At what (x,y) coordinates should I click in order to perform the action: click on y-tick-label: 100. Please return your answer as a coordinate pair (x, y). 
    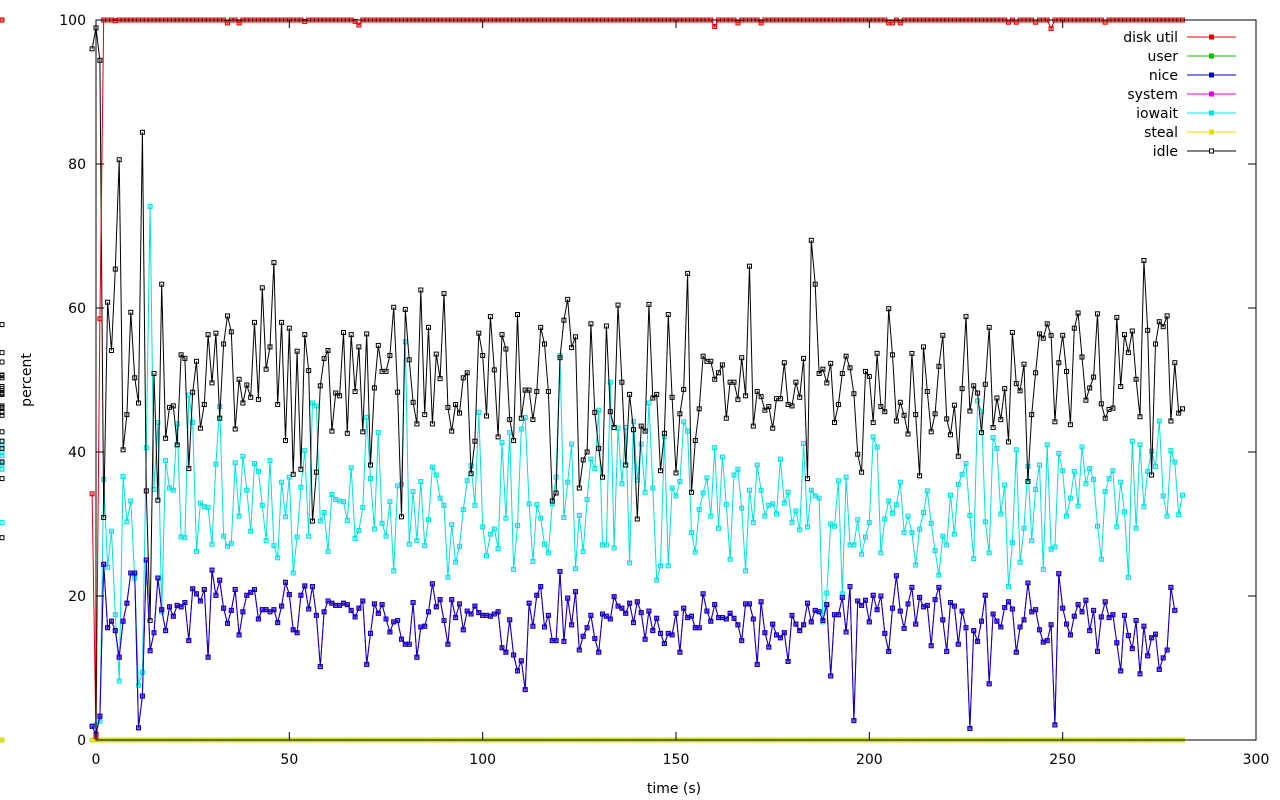
    Looking at the image, I should click on (72, 21).